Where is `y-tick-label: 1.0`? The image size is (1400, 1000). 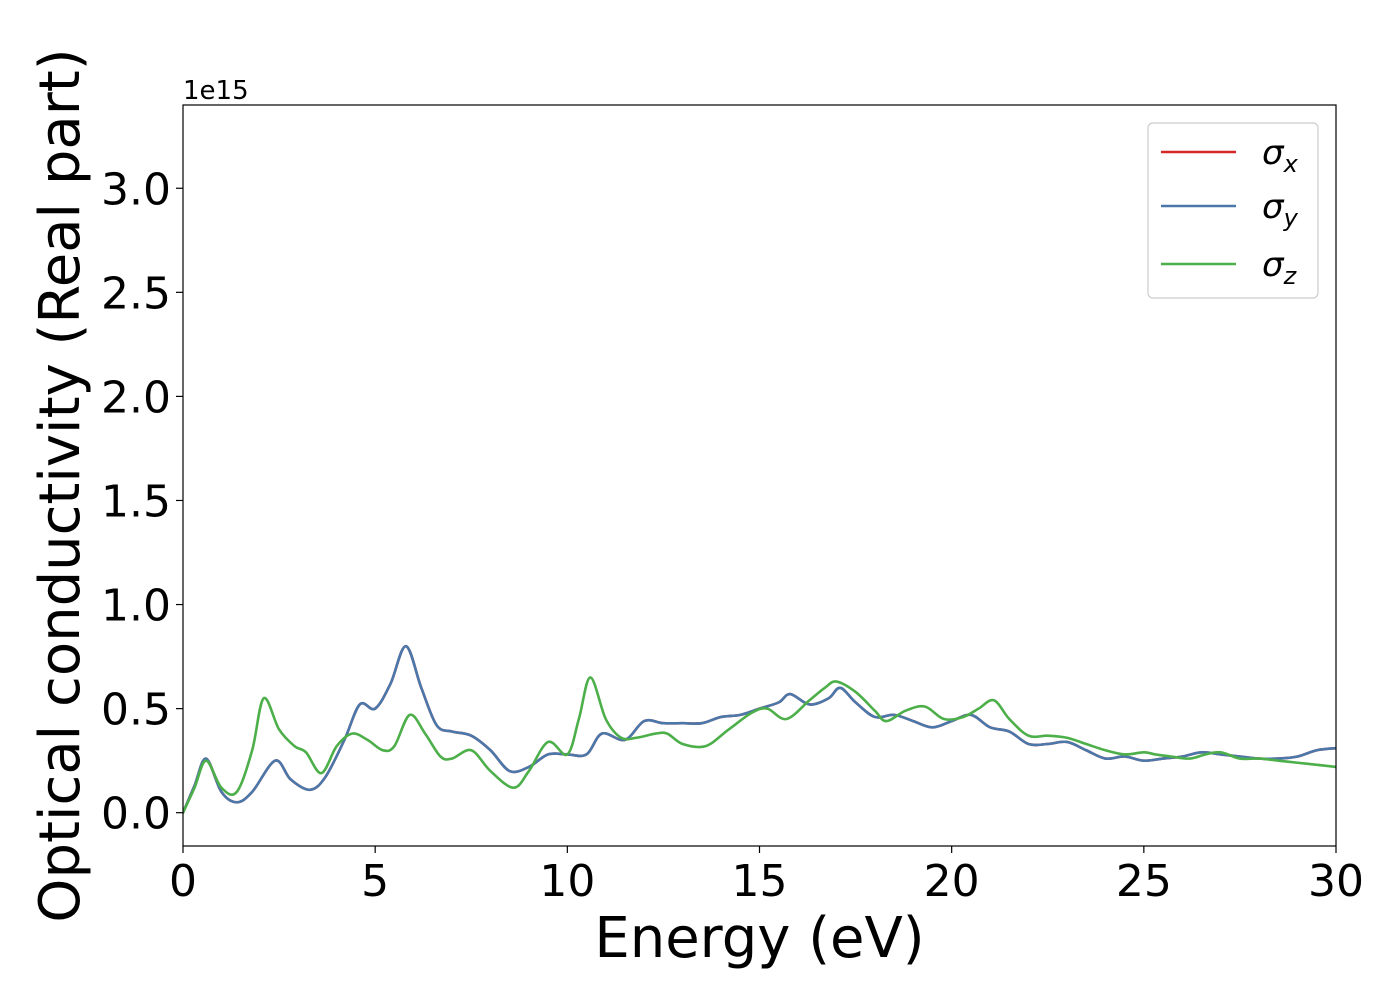
y-tick-label: 1.0 is located at coordinates (136, 606).